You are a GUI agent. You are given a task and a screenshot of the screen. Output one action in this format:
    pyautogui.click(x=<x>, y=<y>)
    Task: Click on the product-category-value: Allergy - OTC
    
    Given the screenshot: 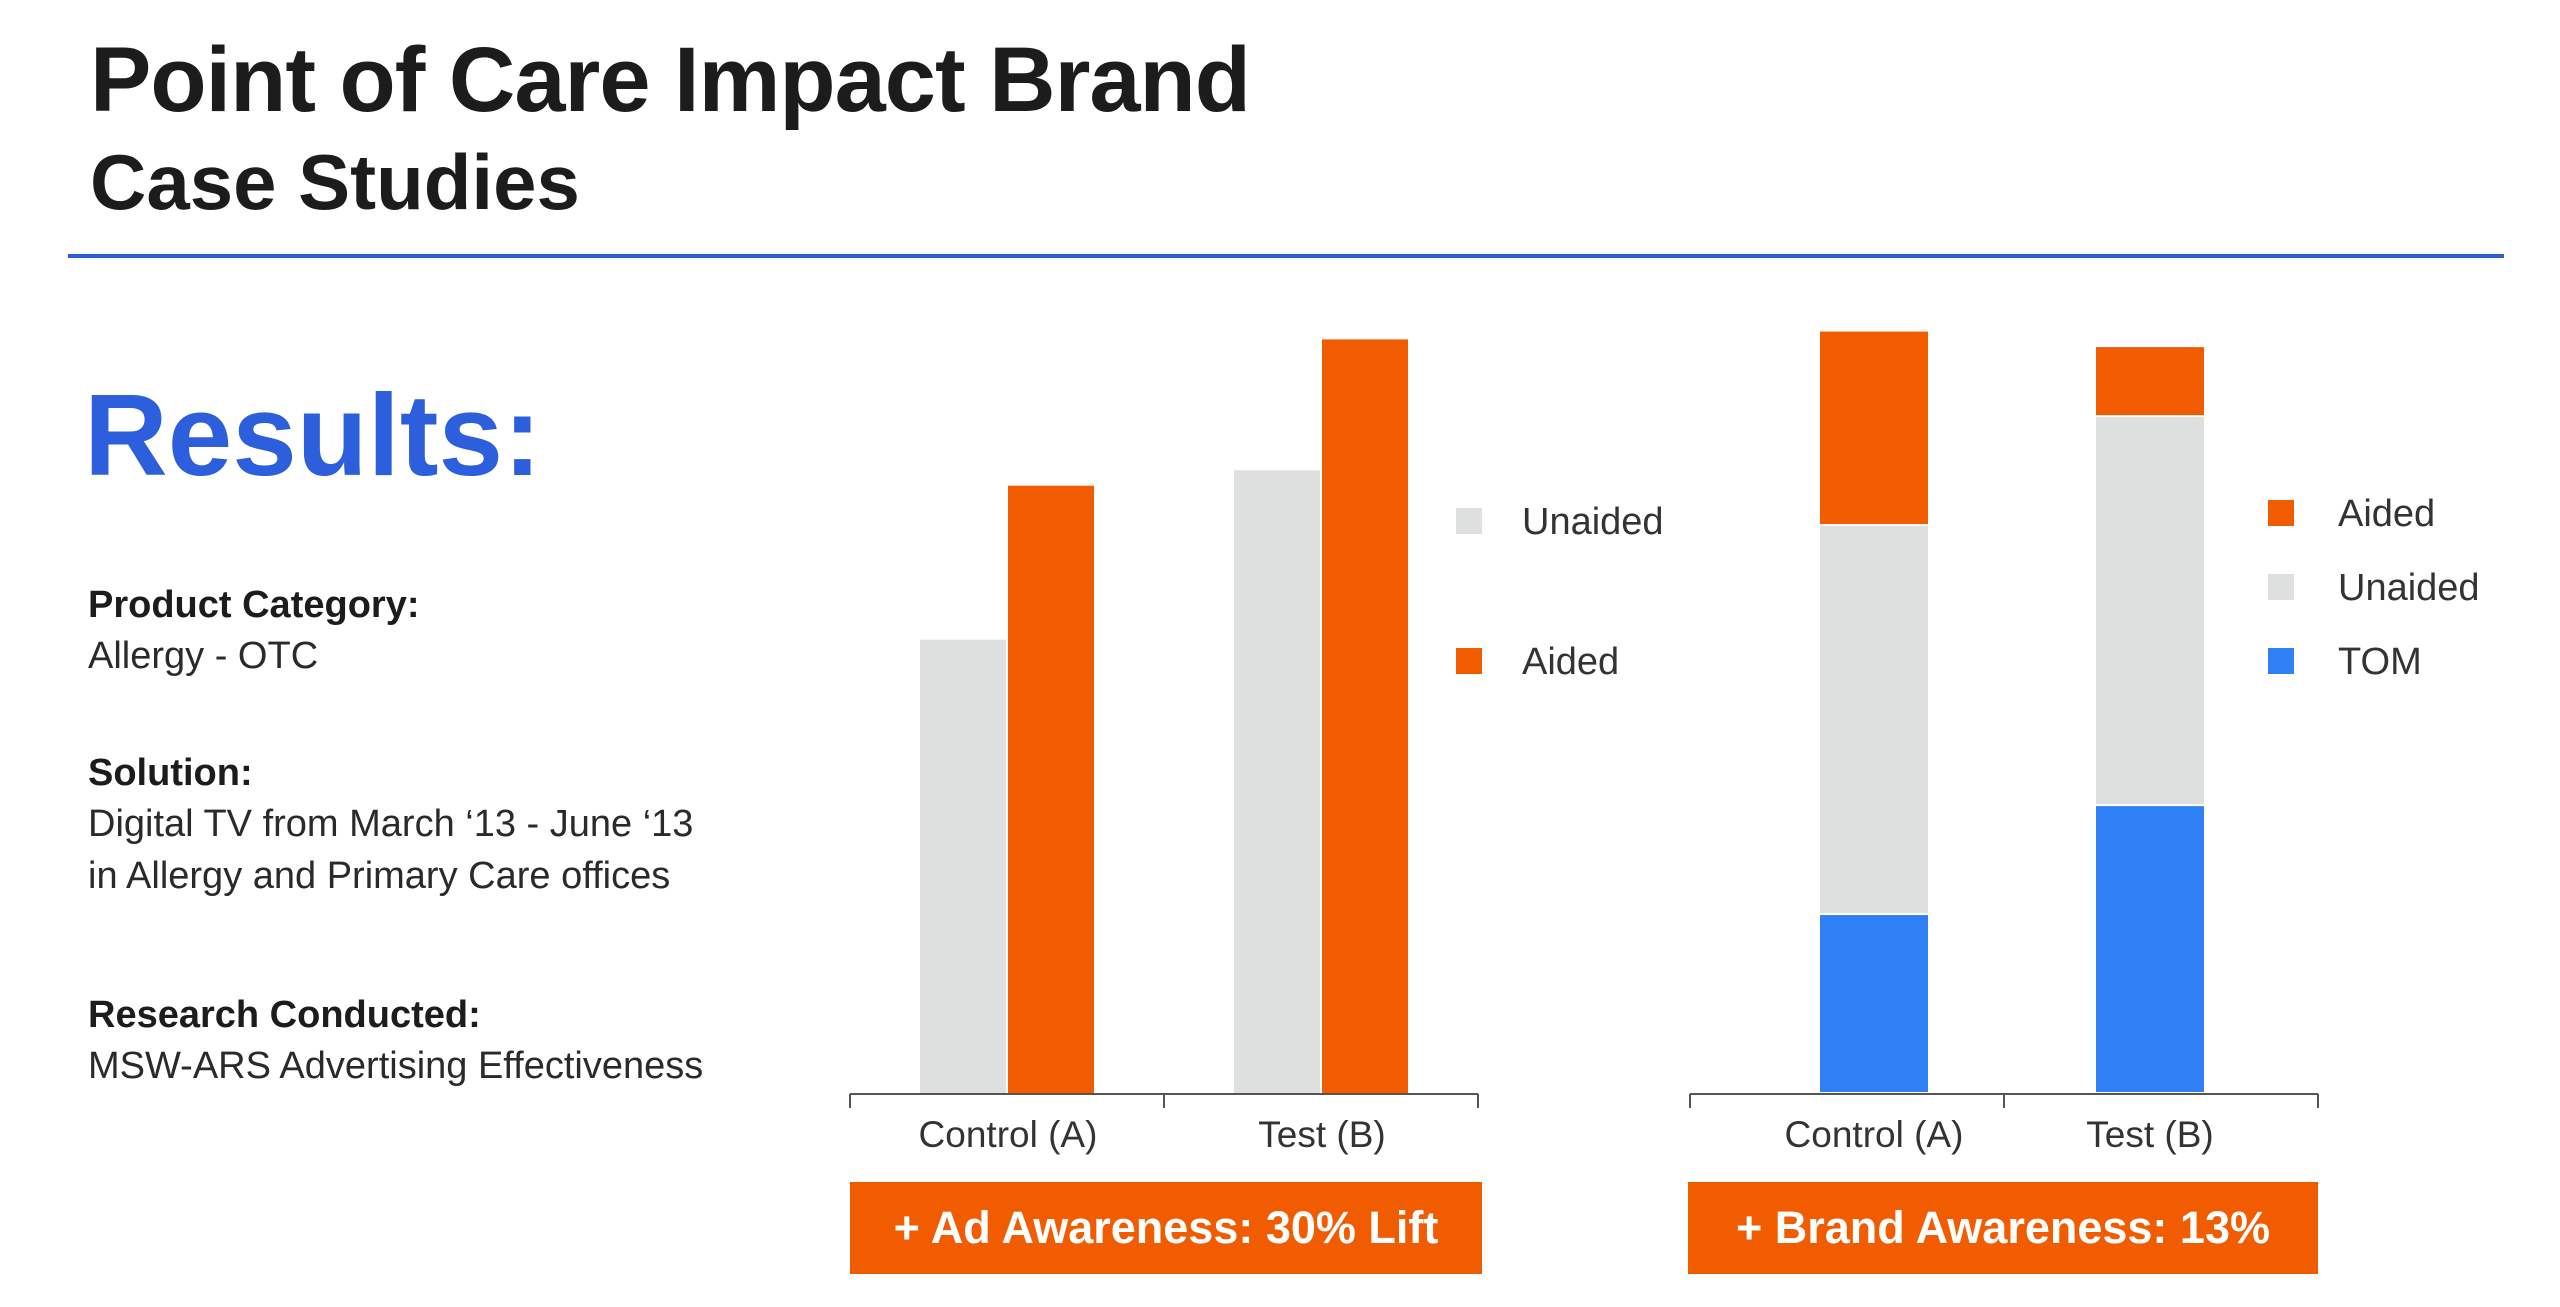 What is the action you would take?
    pyautogui.click(x=203, y=656)
    